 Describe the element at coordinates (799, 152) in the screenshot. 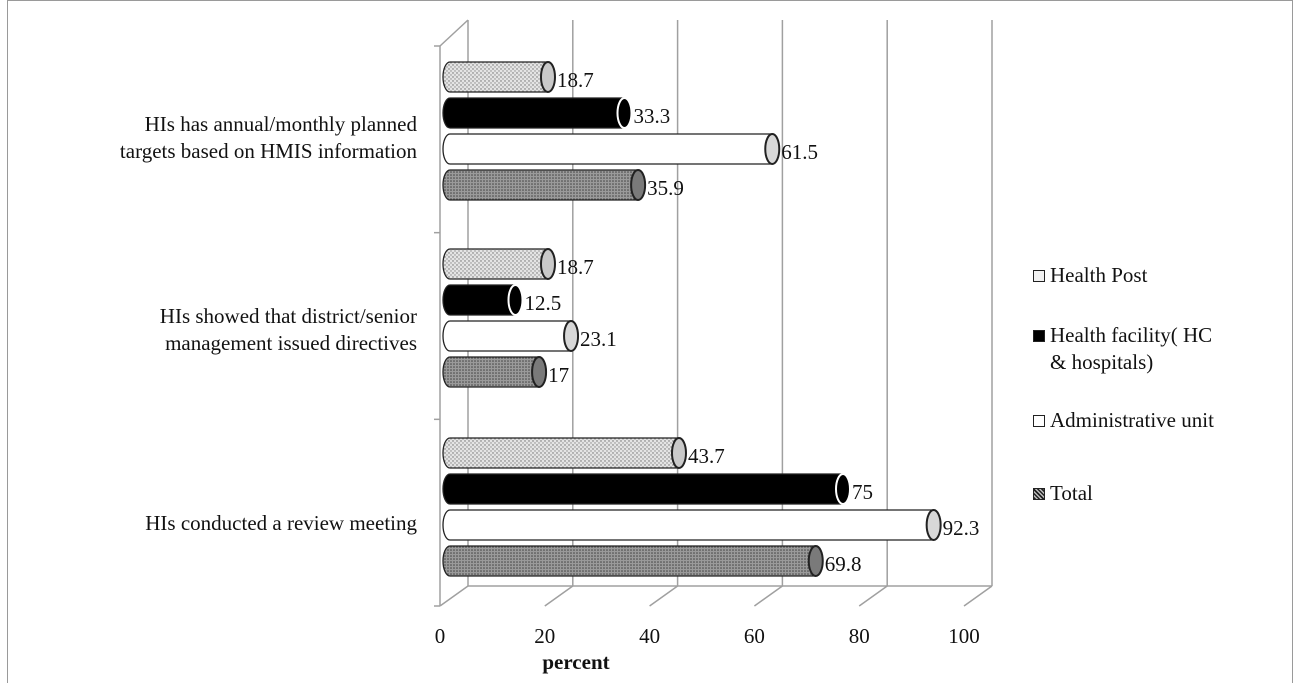

I see `data-label: 61.5` at that location.